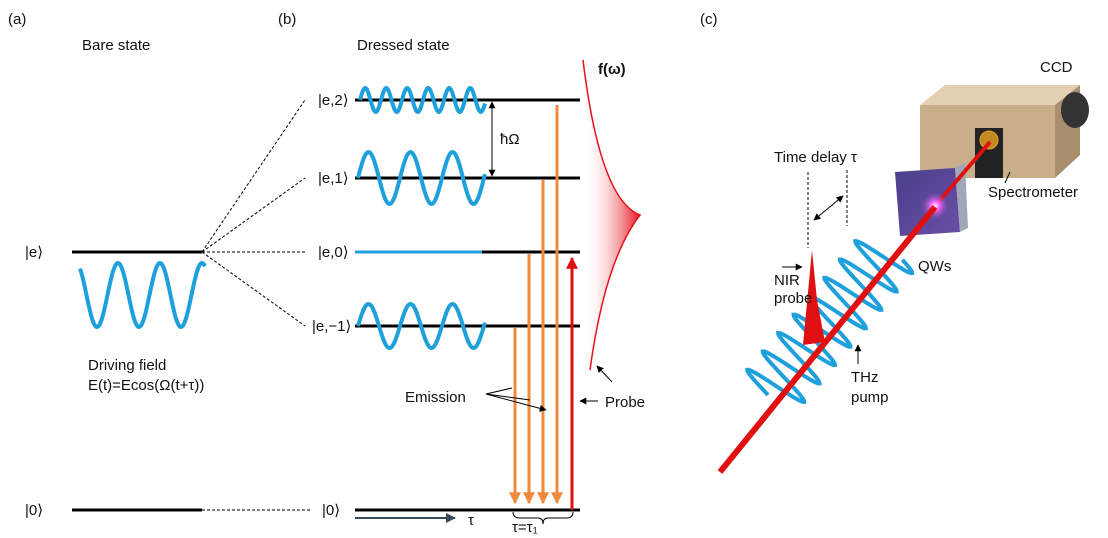  Describe the element at coordinates (1033, 192) in the screenshot. I see `spectrometer-label: Spectrometer` at that location.